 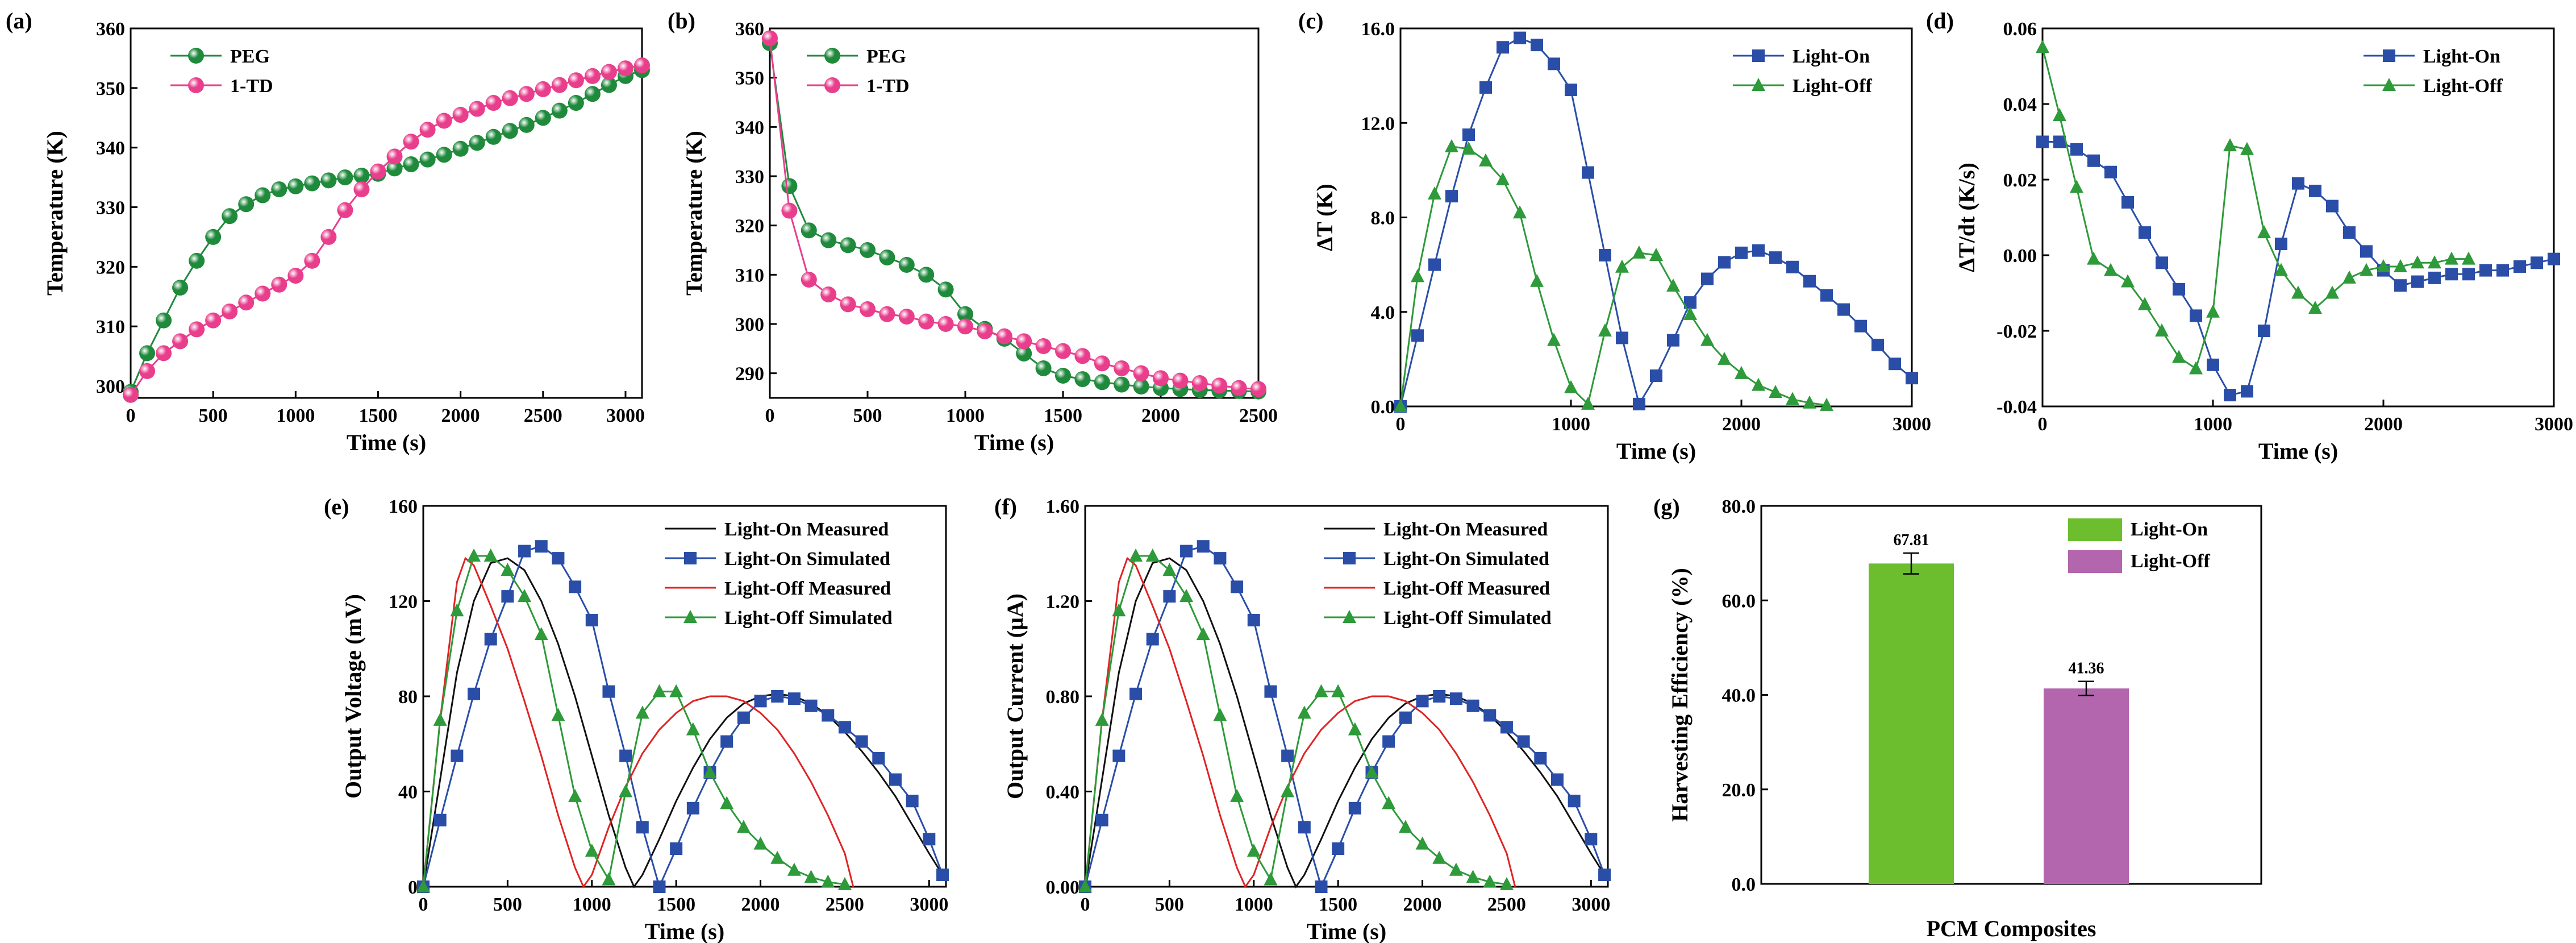 What do you see at coordinates (1940, 21) in the screenshot?
I see `panel-label-d: (d)` at bounding box center [1940, 21].